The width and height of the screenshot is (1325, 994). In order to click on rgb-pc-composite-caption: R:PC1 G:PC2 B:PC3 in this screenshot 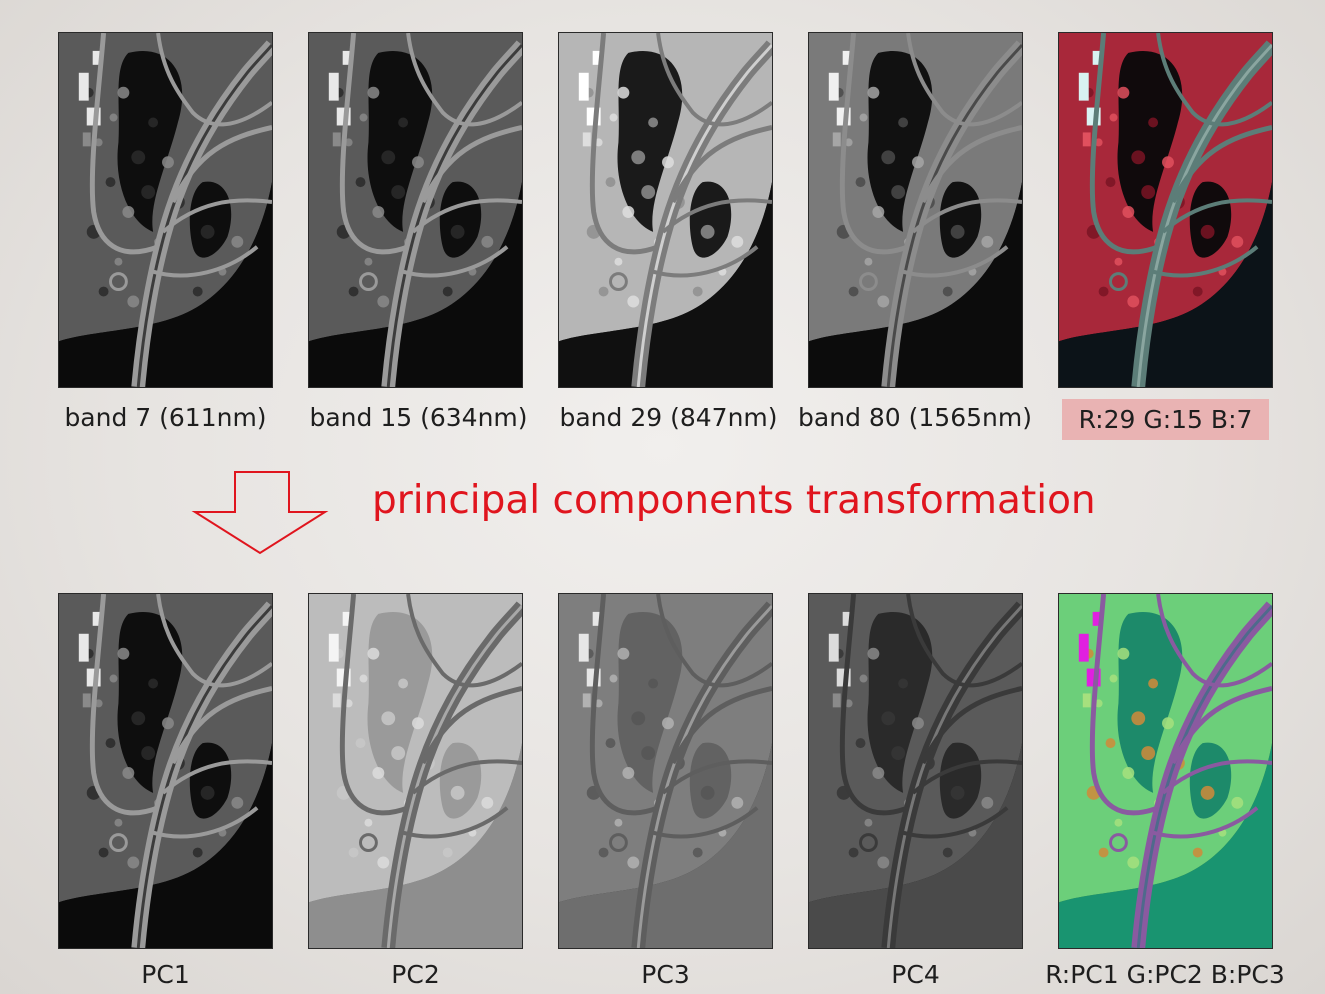, I will do `click(1165, 974)`.